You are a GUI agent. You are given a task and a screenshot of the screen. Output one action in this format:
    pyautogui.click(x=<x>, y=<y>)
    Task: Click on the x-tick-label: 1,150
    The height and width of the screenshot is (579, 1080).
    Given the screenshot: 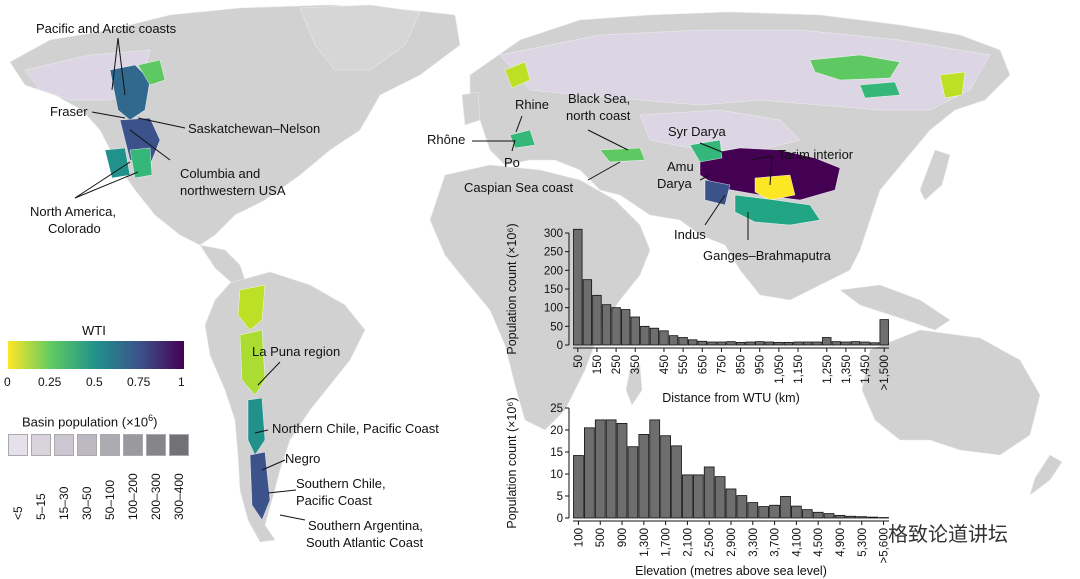 What is the action you would take?
    pyautogui.click(x=799, y=369)
    